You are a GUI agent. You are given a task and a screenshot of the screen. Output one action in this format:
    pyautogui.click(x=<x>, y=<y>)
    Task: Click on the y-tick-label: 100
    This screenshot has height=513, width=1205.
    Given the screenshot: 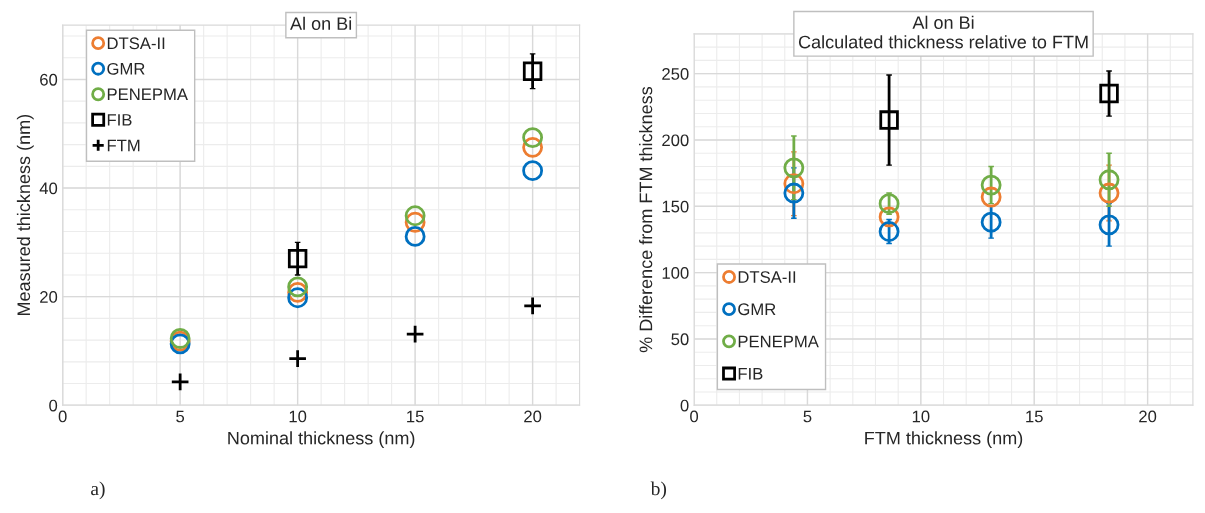 What is the action you would take?
    pyautogui.click(x=675, y=273)
    